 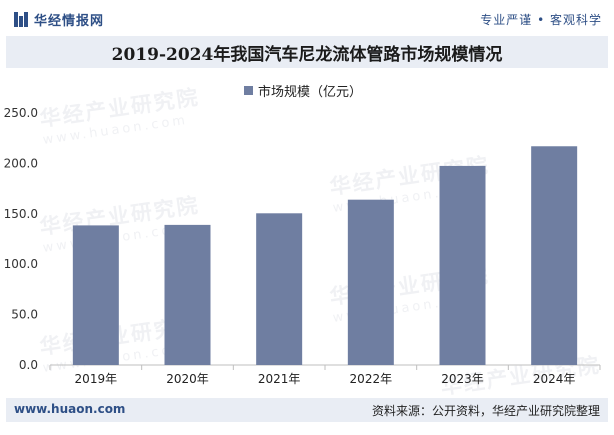 I want to click on x-tick-label: 2019年, so click(x=96, y=379).